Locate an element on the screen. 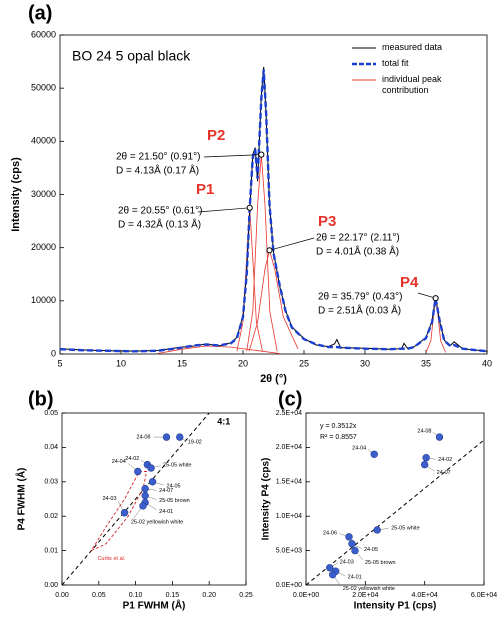  x-tick-label: 40 is located at coordinates (487, 363).